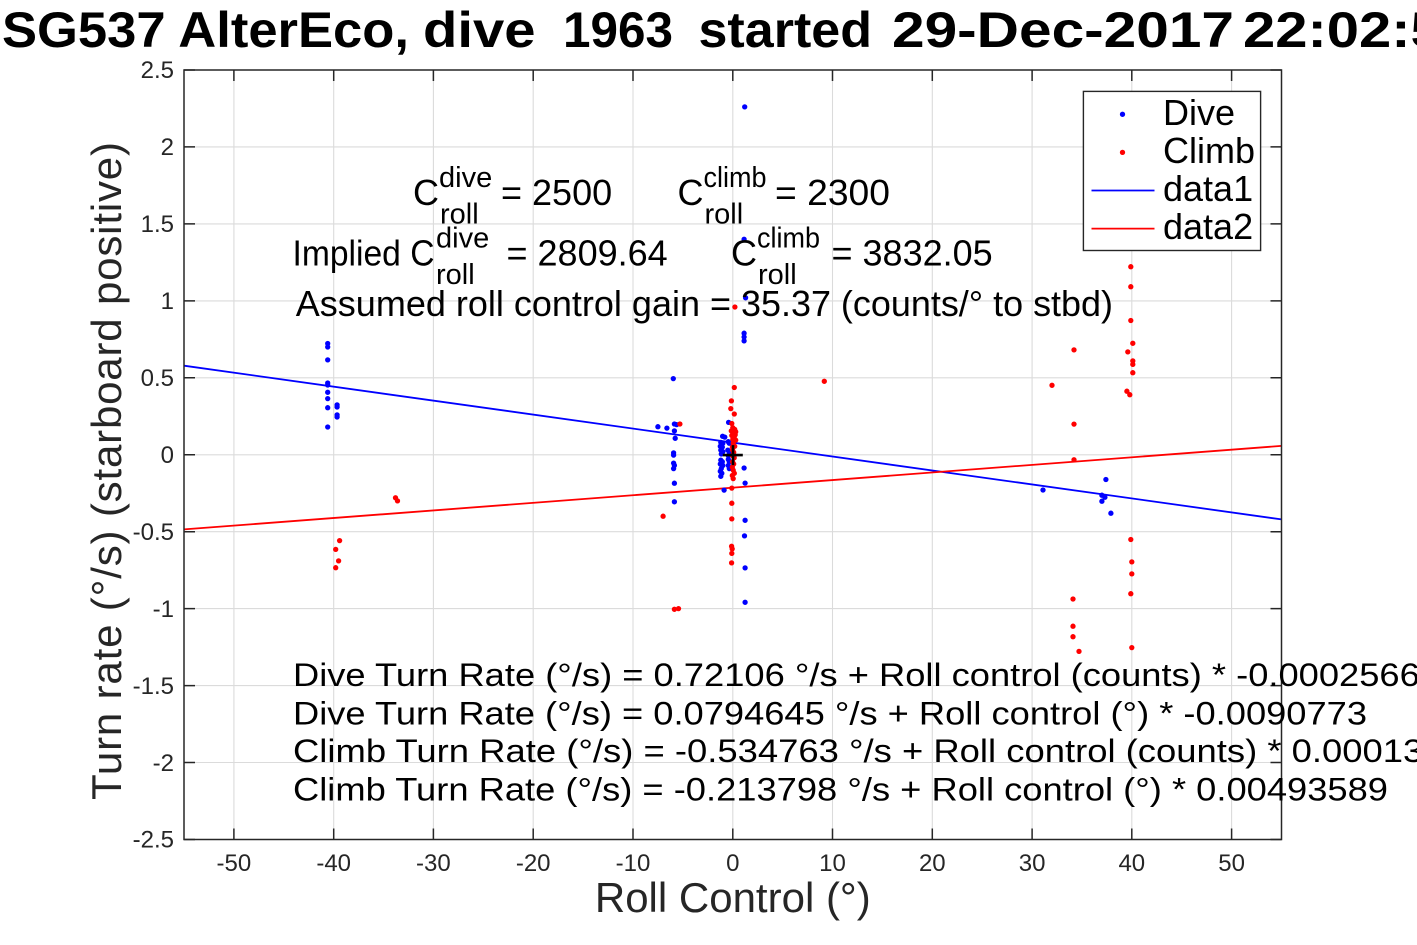  What do you see at coordinates (157, 70) in the screenshot?
I see `svg-text: 2.5` at bounding box center [157, 70].